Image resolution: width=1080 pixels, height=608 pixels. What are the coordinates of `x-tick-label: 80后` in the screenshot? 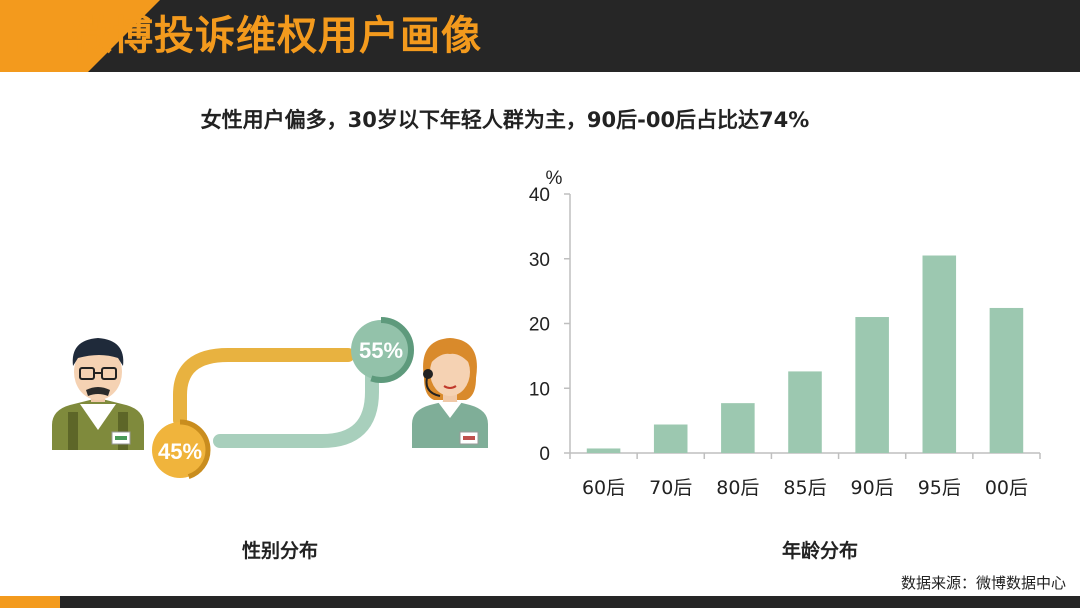 It's located at (737, 488).